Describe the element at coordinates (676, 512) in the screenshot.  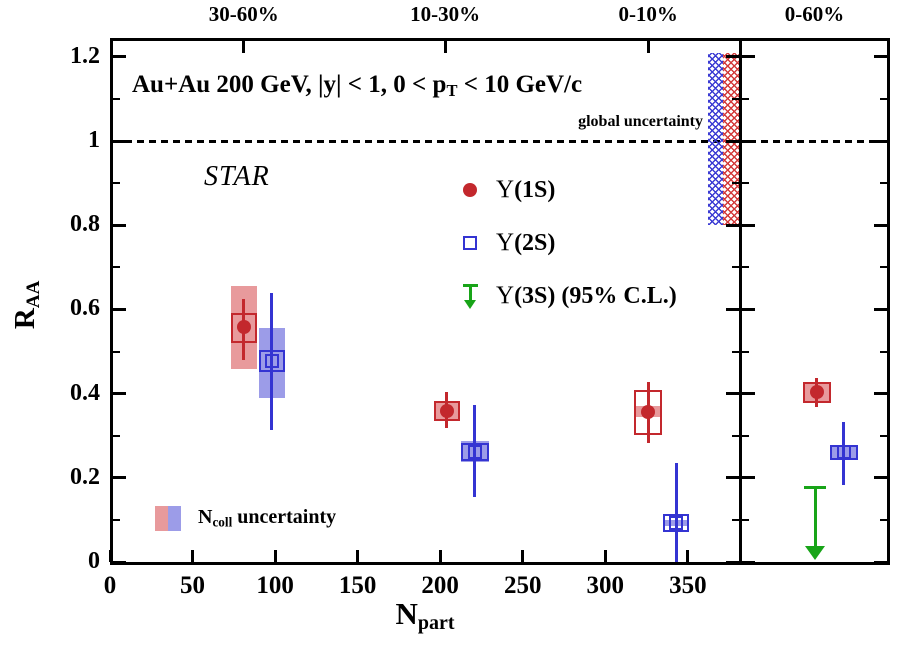
I see `point-upsilon2s-main-2-stat-error` at that location.